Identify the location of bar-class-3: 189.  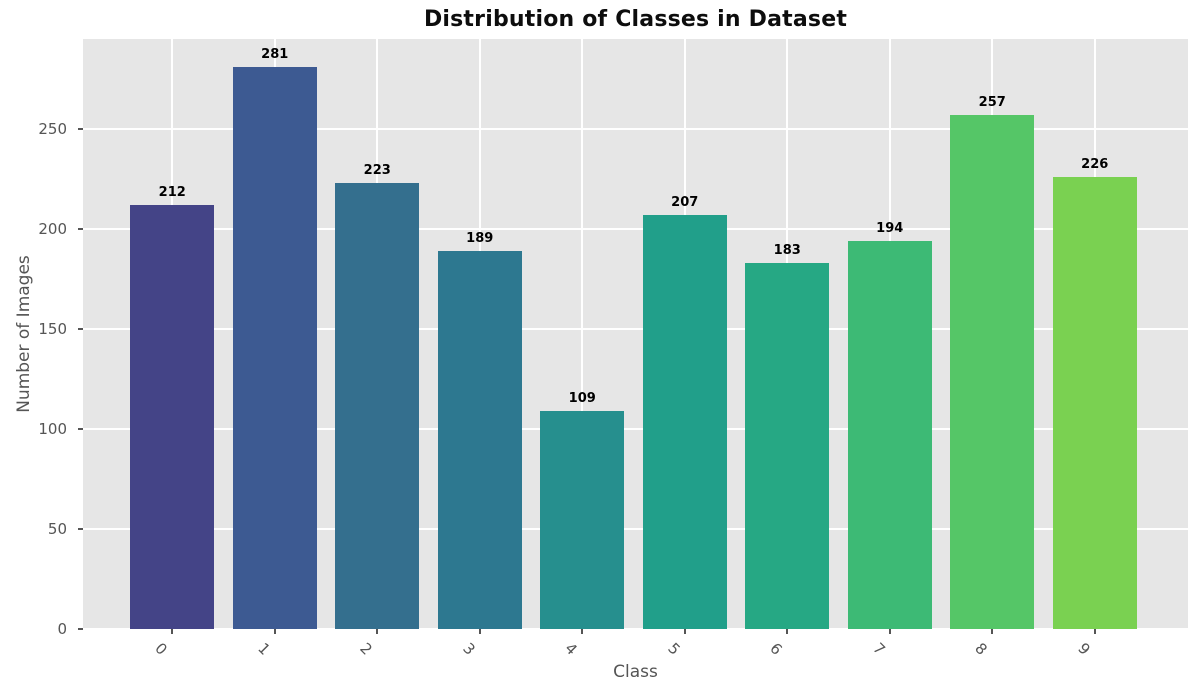
(479, 430).